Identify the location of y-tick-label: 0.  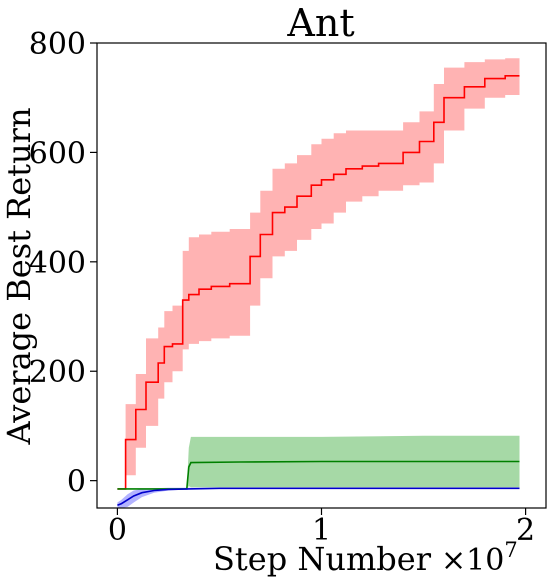
(76, 482).